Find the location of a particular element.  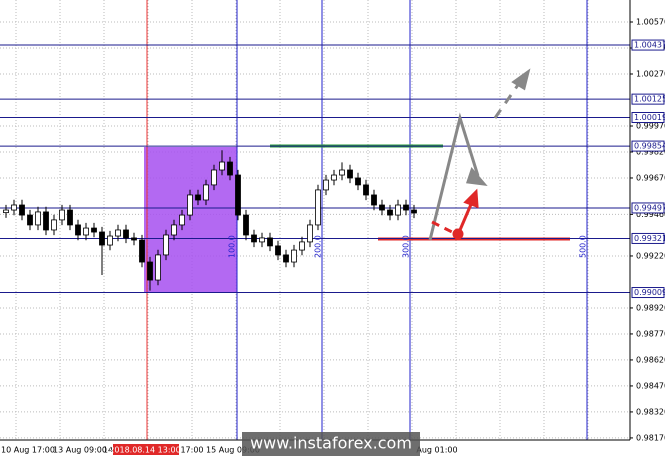

x-tick-label: 14 is located at coordinates (108, 450).